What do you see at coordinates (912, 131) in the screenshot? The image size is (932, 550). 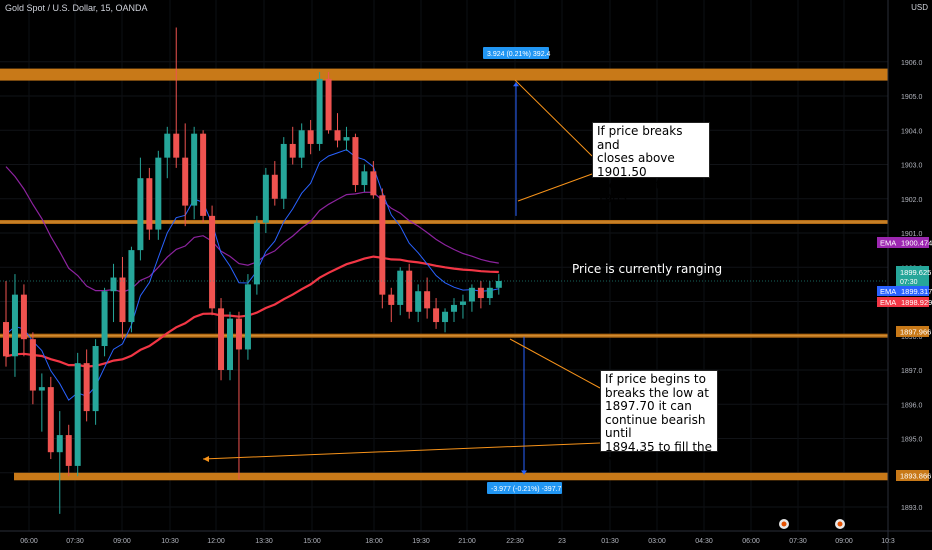 I see `price-tick-label: 1904.0` at bounding box center [912, 131].